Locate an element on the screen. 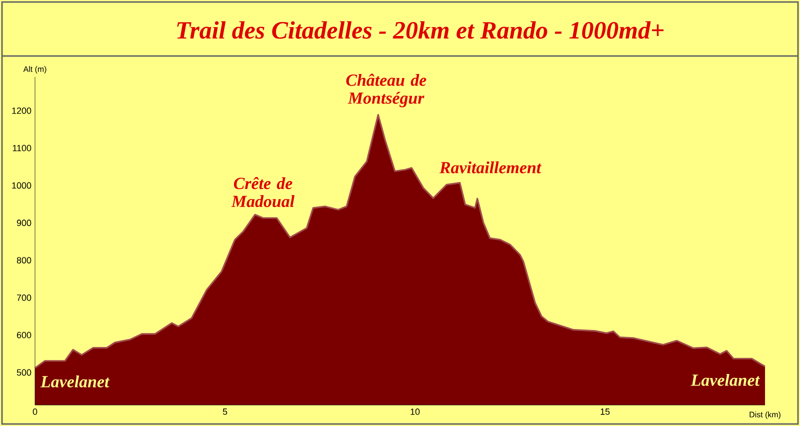  x-tick-label: 15 is located at coordinates (605, 411).